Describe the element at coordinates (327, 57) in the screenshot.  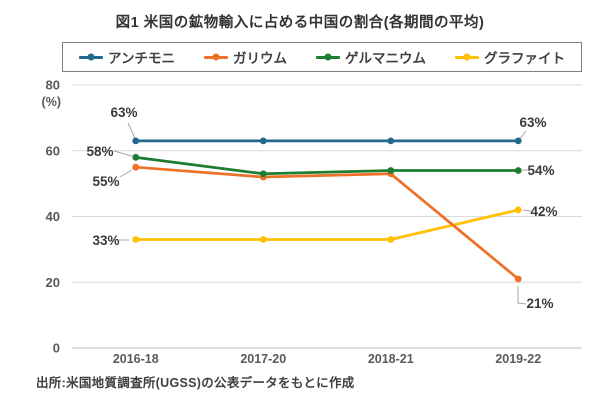
I see `legend-marker-germanium-icon` at that location.